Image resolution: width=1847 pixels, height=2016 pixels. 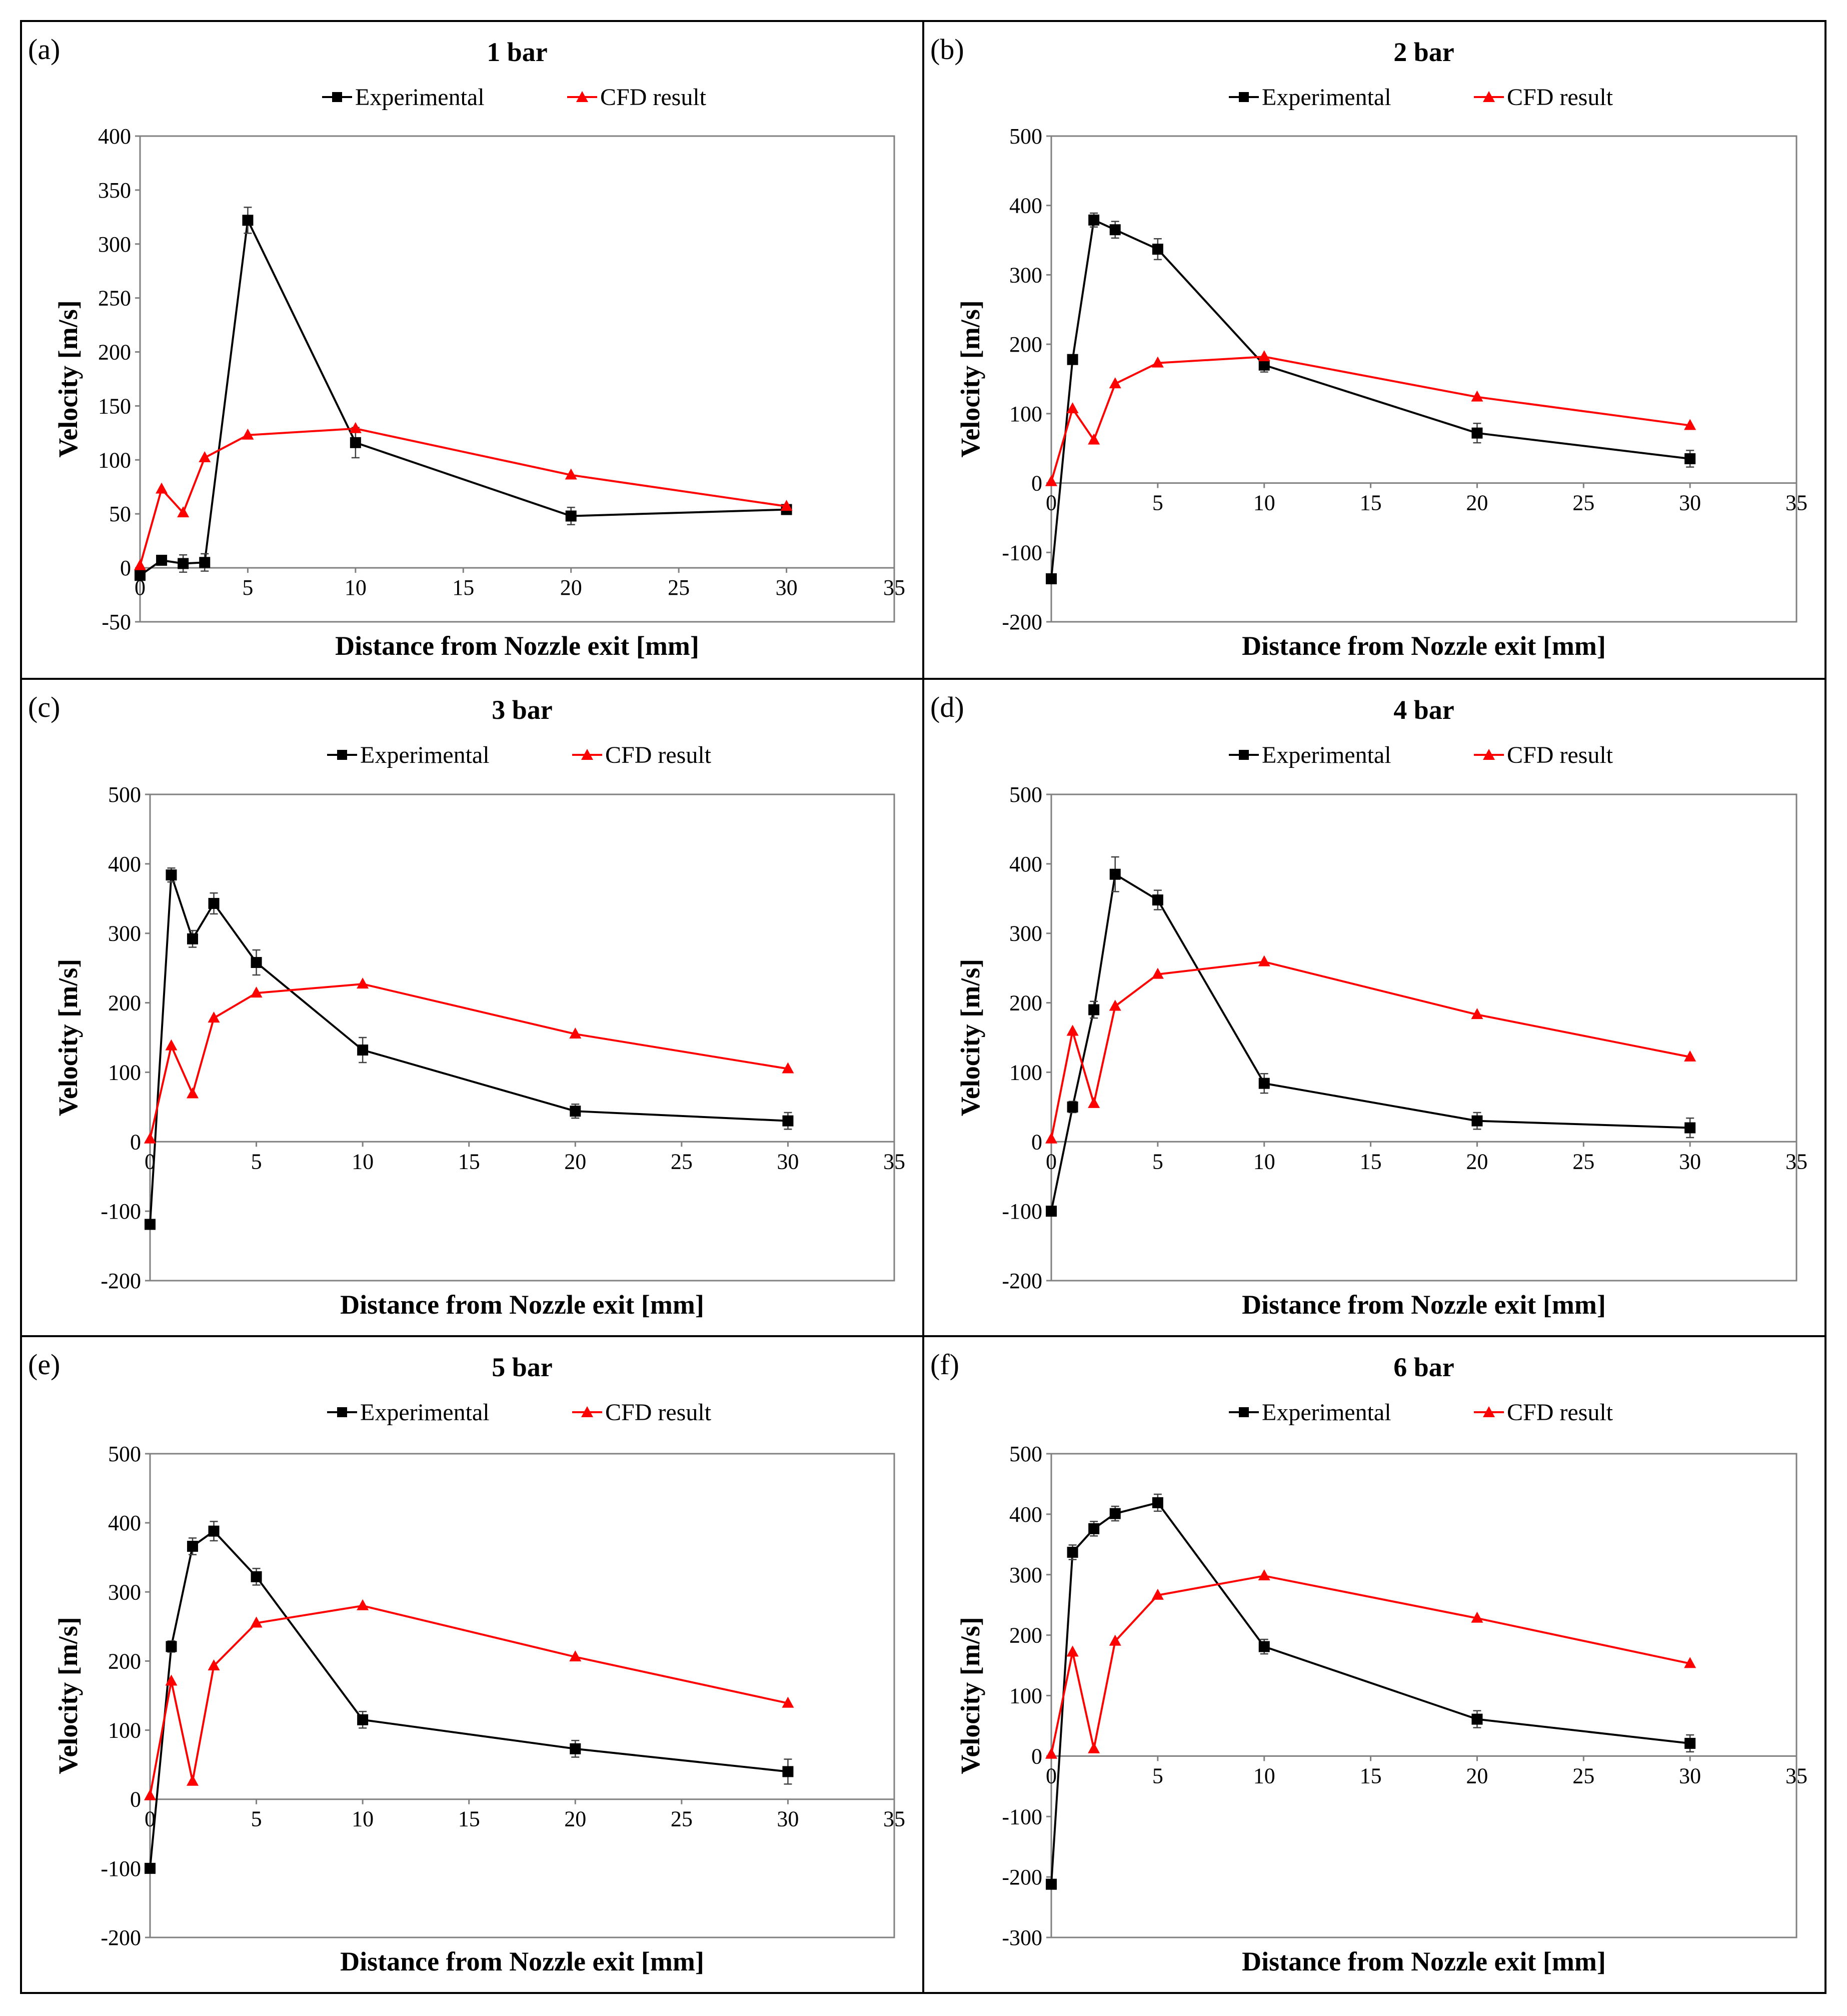 What do you see at coordinates (947, 49) in the screenshot?
I see `panel-label: (b)` at bounding box center [947, 49].